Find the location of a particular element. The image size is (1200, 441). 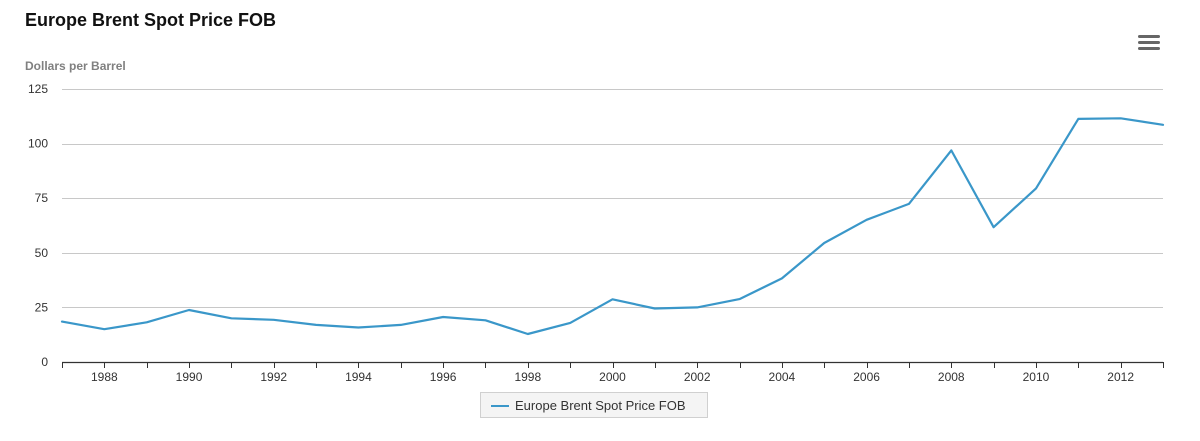

x-tick-label: 2008 is located at coordinates (951, 377).